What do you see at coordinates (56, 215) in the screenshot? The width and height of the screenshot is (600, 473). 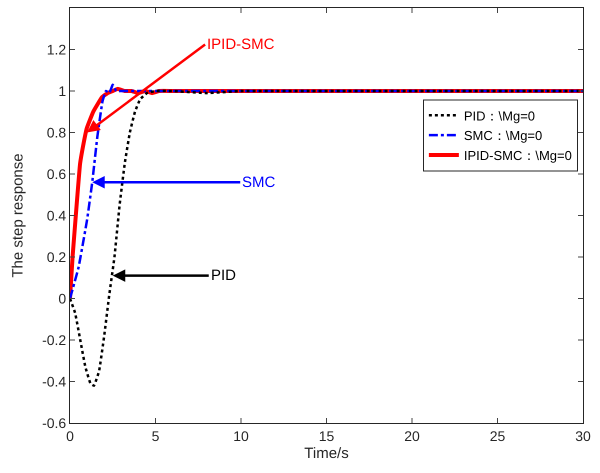 I see `y-tick-label: 0.4` at bounding box center [56, 215].